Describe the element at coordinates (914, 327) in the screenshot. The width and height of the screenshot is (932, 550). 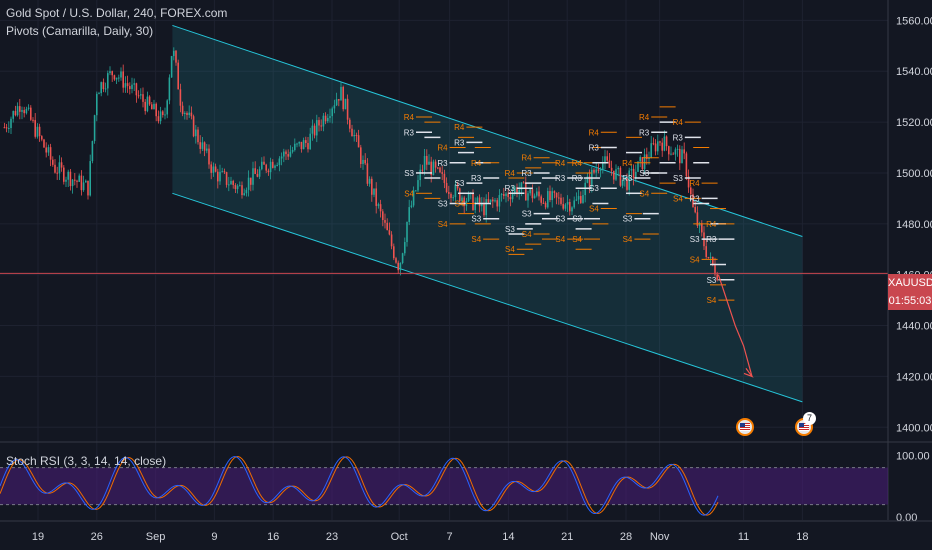
I see `price-tick-label: 1440.00` at that location.